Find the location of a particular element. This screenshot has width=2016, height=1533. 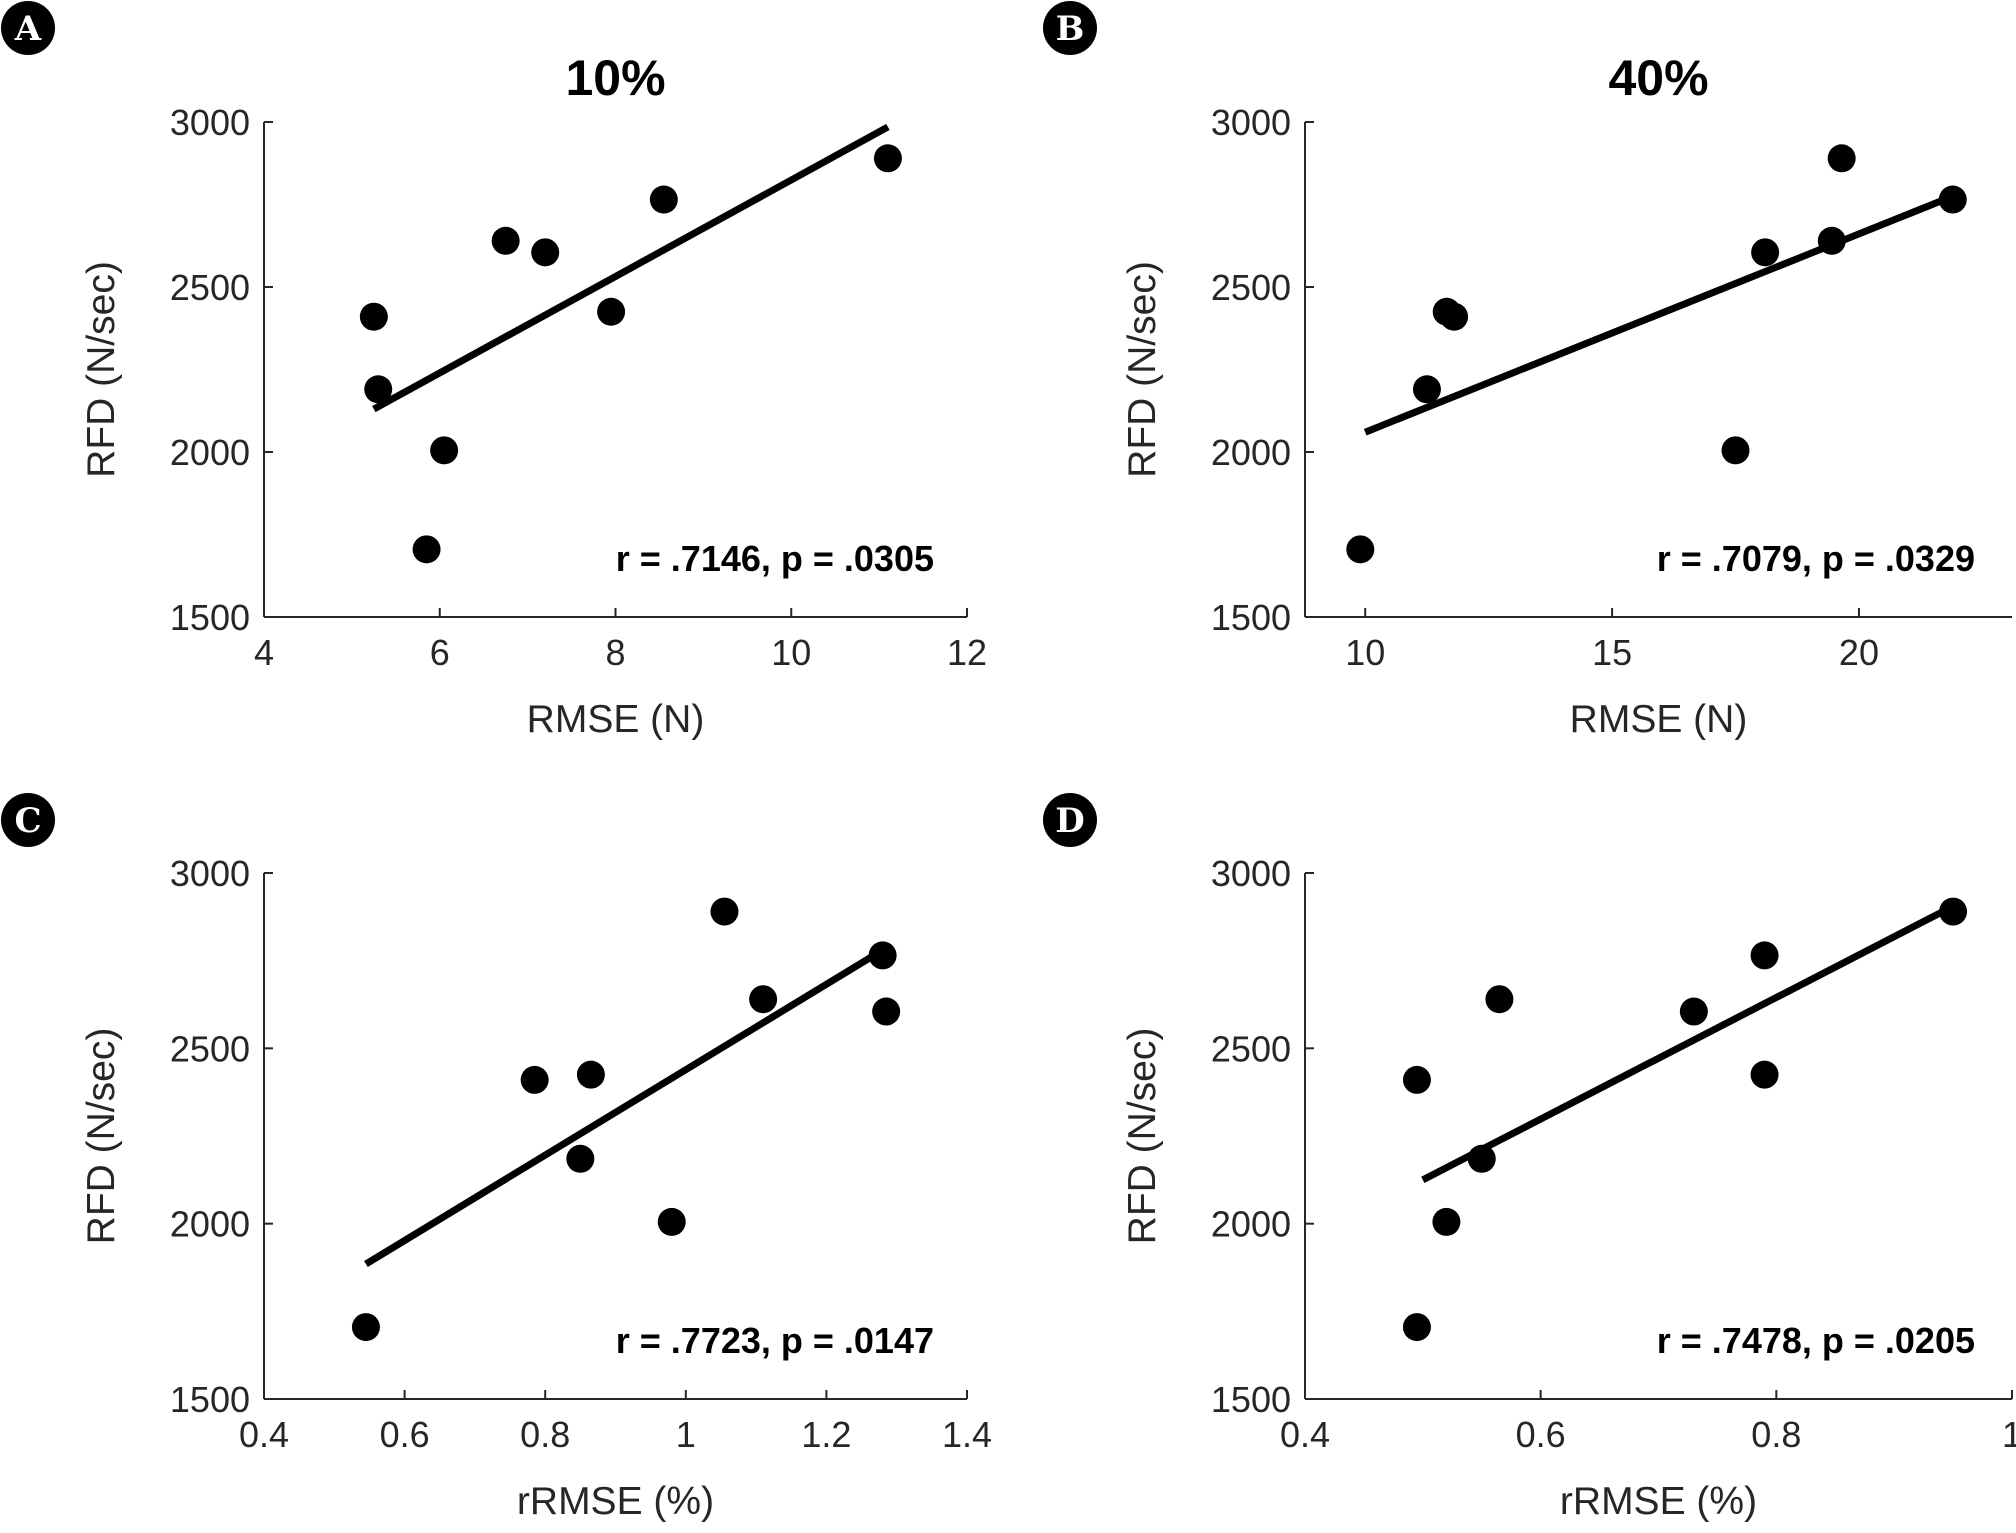

panel-label: C is located at coordinates (27, 821).